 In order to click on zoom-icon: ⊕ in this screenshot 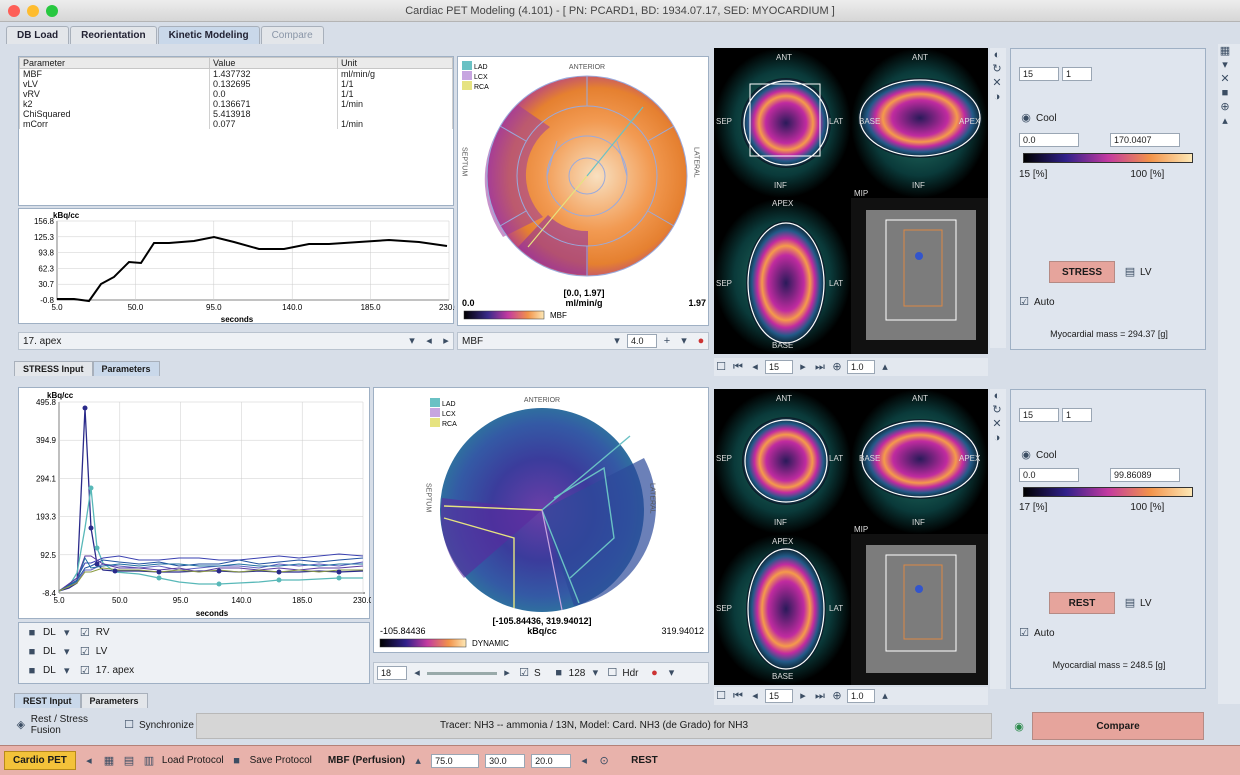, I will do `click(837, 367)`.